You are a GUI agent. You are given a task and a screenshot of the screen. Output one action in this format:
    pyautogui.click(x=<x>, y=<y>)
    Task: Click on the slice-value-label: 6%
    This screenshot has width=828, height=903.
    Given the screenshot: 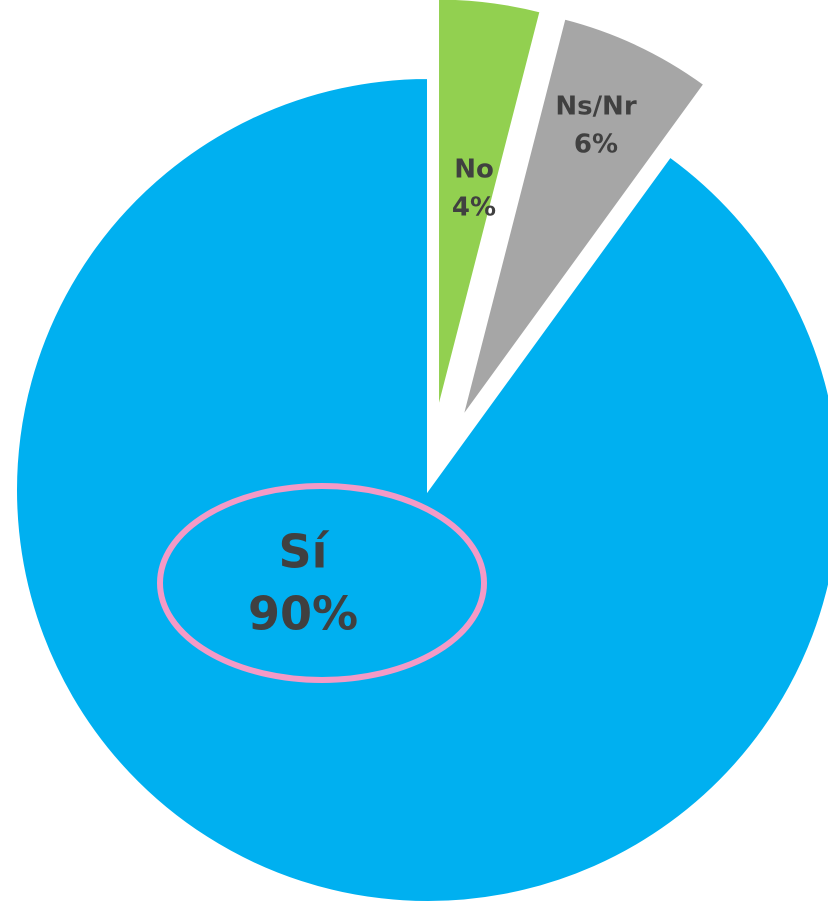 What is the action you would take?
    pyautogui.click(x=596, y=145)
    